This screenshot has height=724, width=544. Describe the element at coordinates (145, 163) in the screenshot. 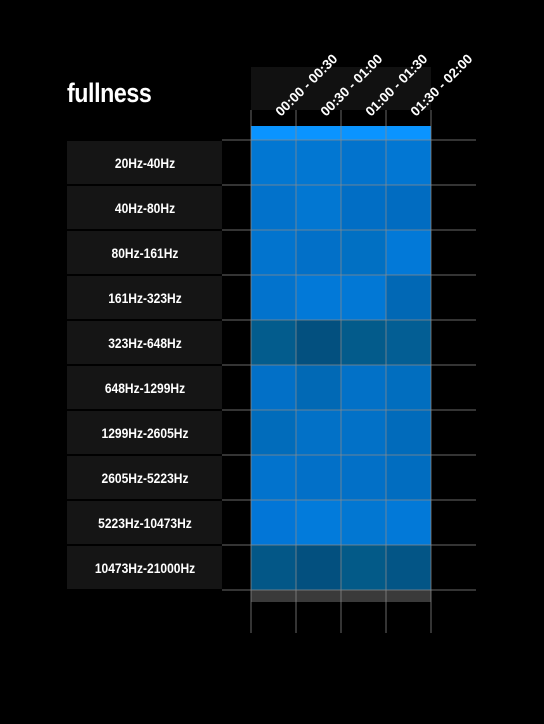

I see `row-label: 20Hz-40Hz` at that location.